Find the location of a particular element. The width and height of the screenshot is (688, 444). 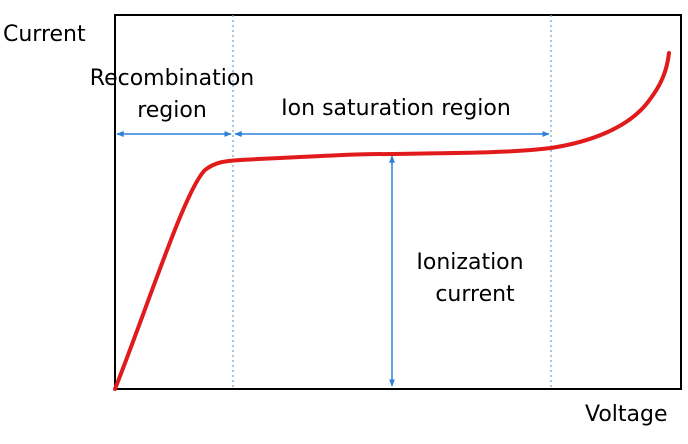

recombination-region-label-line1: Recombination is located at coordinates (172, 78).